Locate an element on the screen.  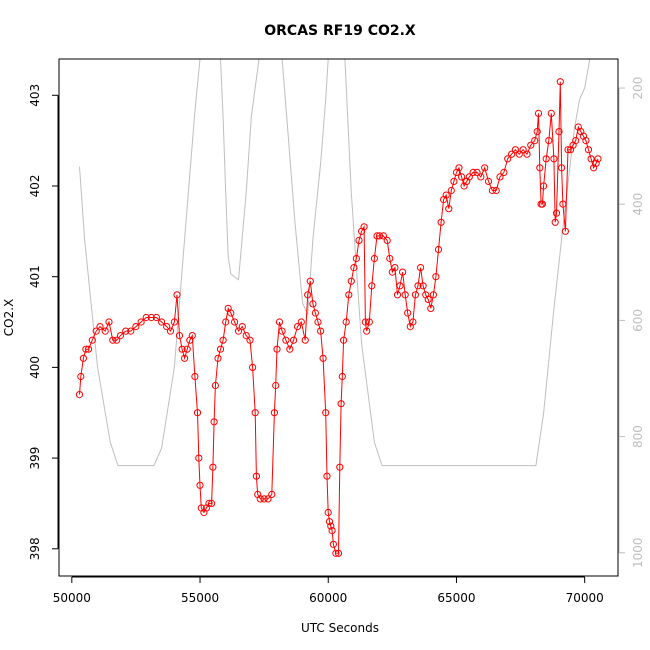
y-tick-label: 399 is located at coordinates (35, 458).